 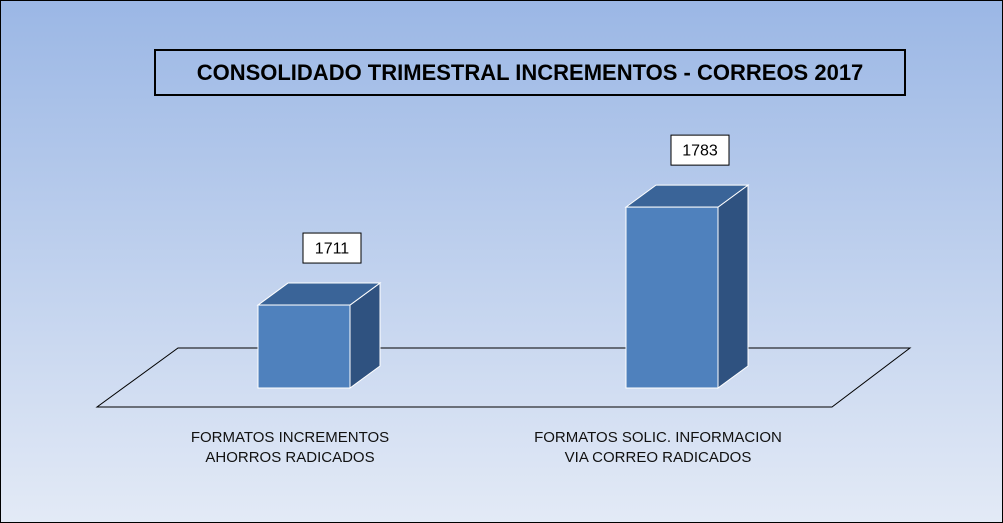 I want to click on bar-side, so click(x=733, y=286).